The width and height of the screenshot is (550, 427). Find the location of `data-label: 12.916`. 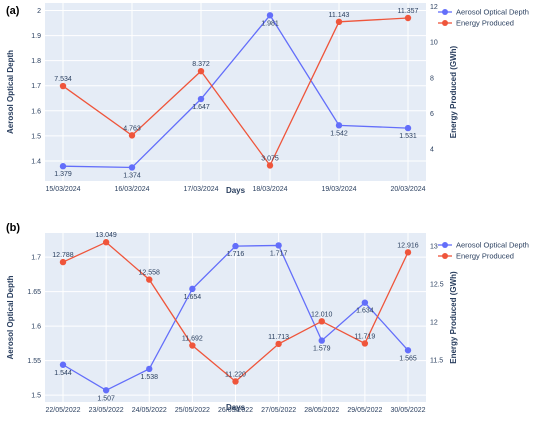

data-label: 12.916 is located at coordinates (408, 245).